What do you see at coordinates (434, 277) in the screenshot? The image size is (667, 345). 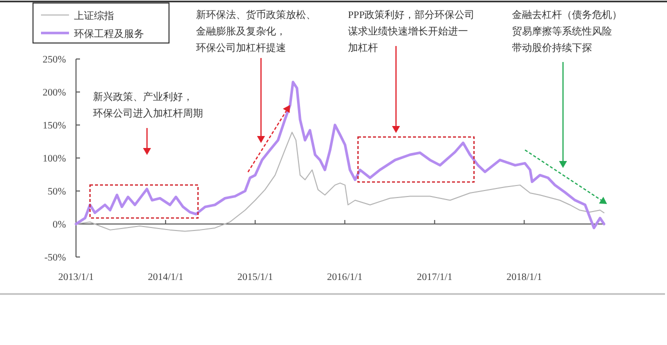 I see `x-tick-label: 2017/1/1` at bounding box center [434, 277].